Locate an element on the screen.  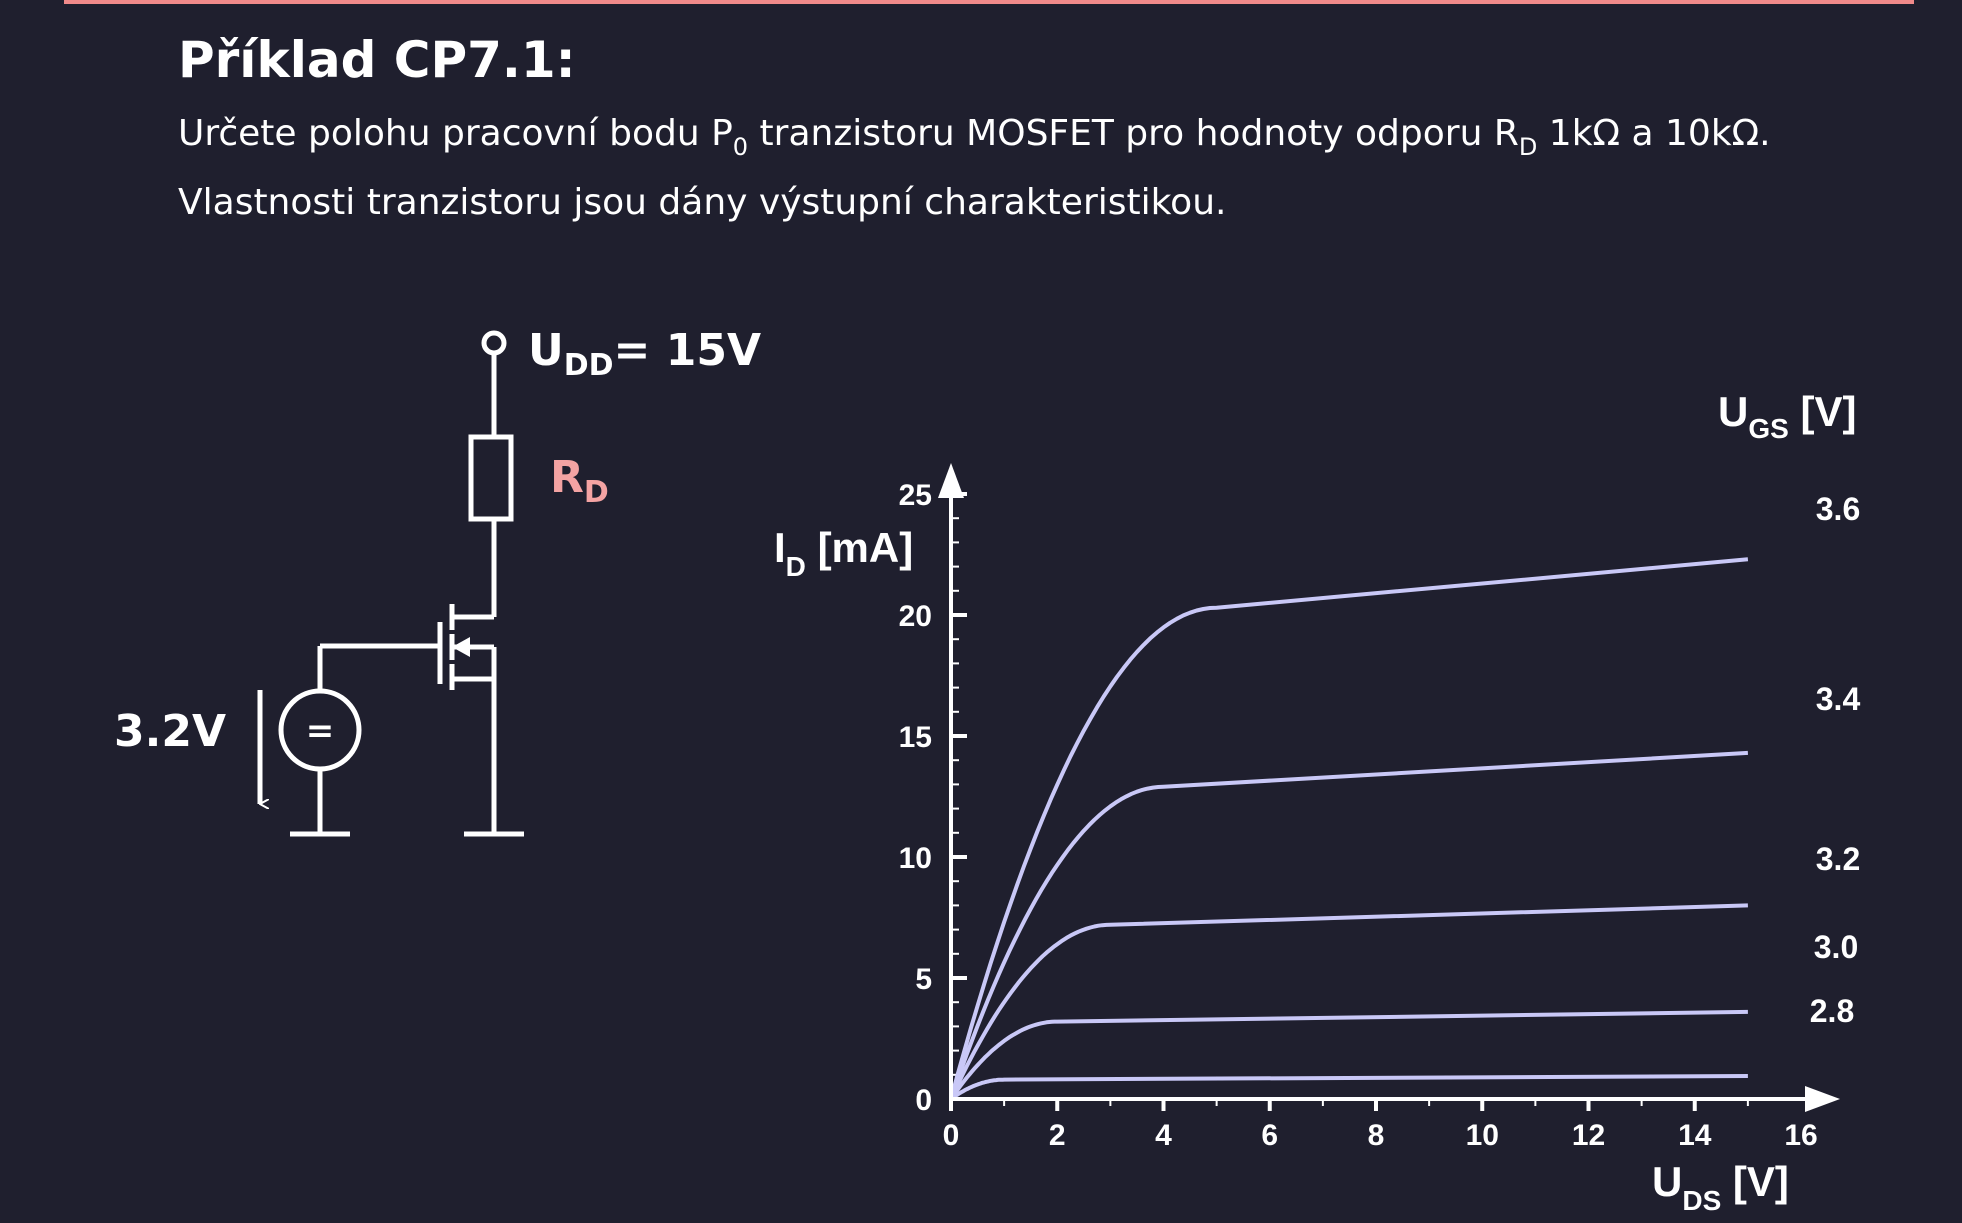
slide-title: Příklad CP7.1: is located at coordinates (377, 60).